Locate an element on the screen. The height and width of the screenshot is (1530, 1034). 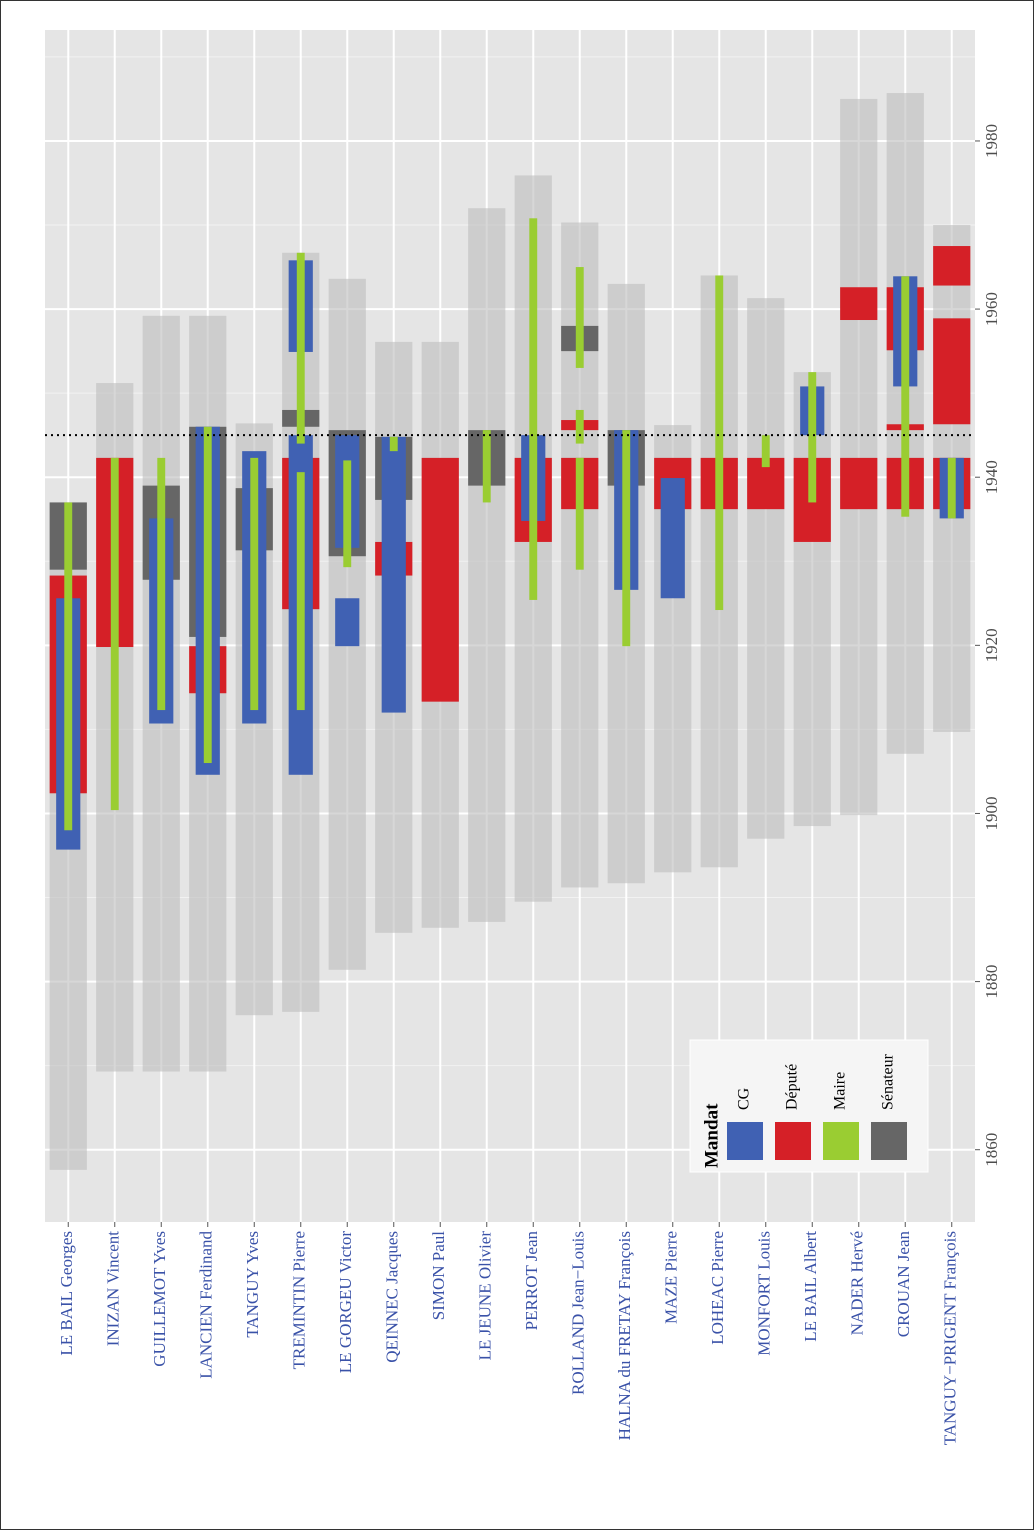
y-tick-label: MAZE Pierre is located at coordinates (671, 1277).